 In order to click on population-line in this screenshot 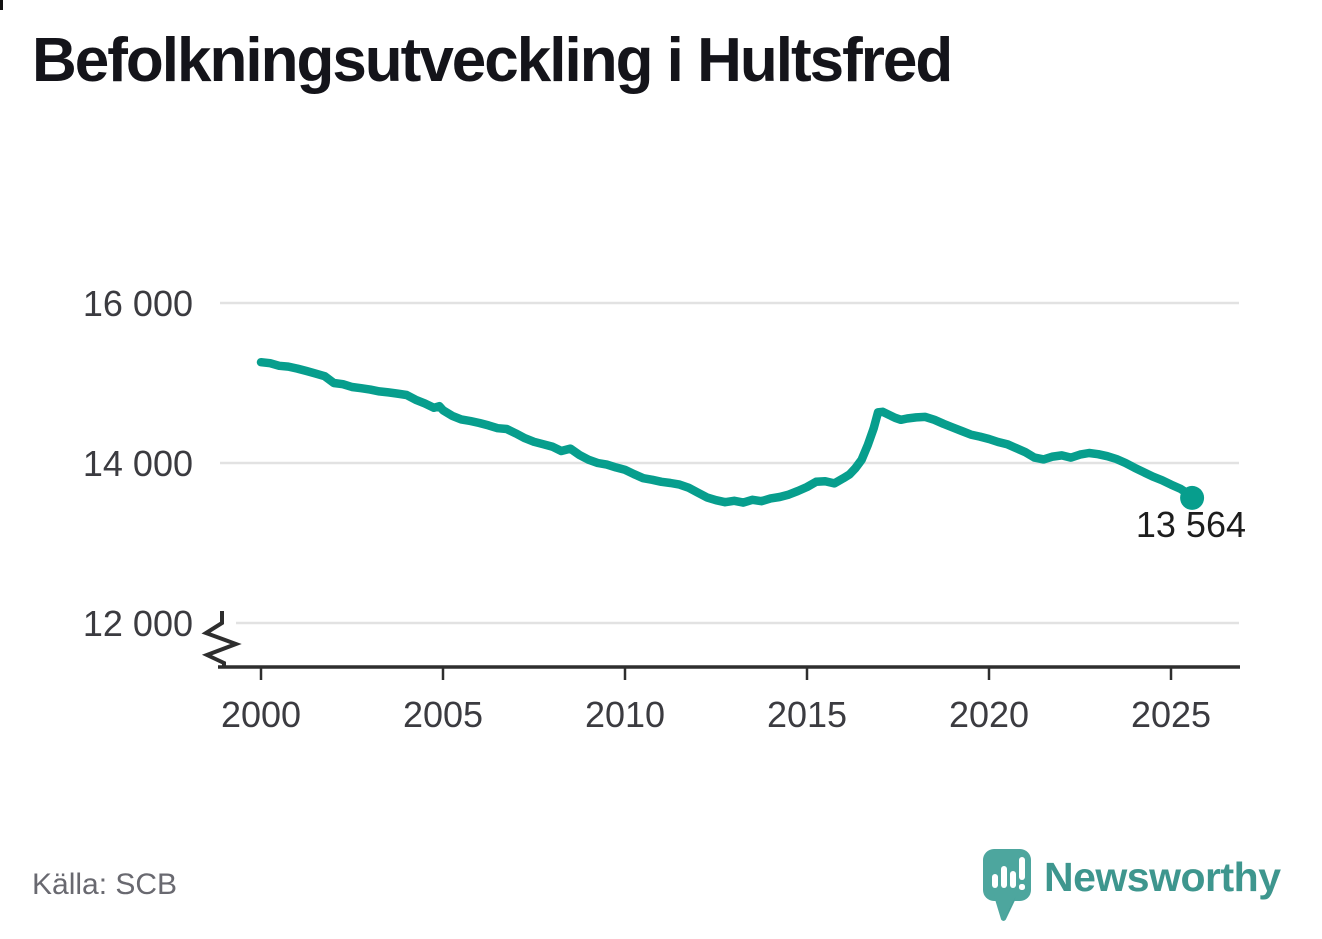, I will do `click(726, 432)`.